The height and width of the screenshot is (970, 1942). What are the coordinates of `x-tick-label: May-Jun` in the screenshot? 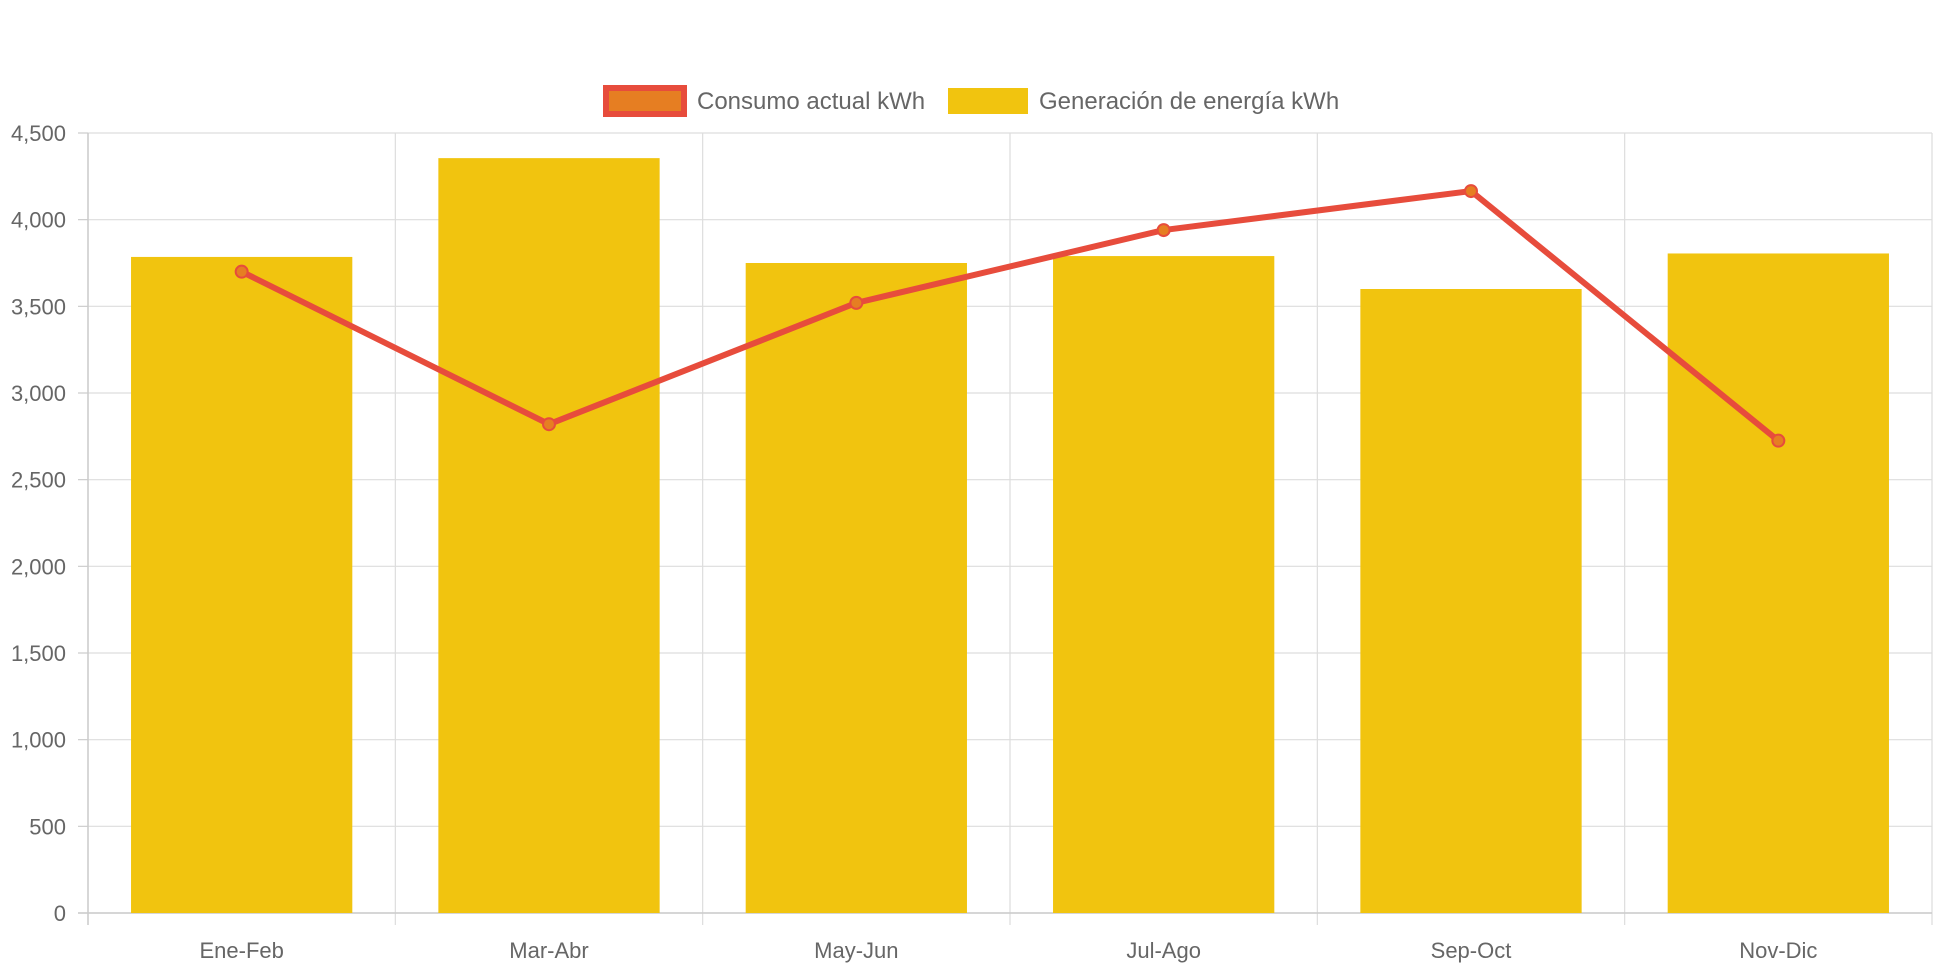 It's located at (856, 950).